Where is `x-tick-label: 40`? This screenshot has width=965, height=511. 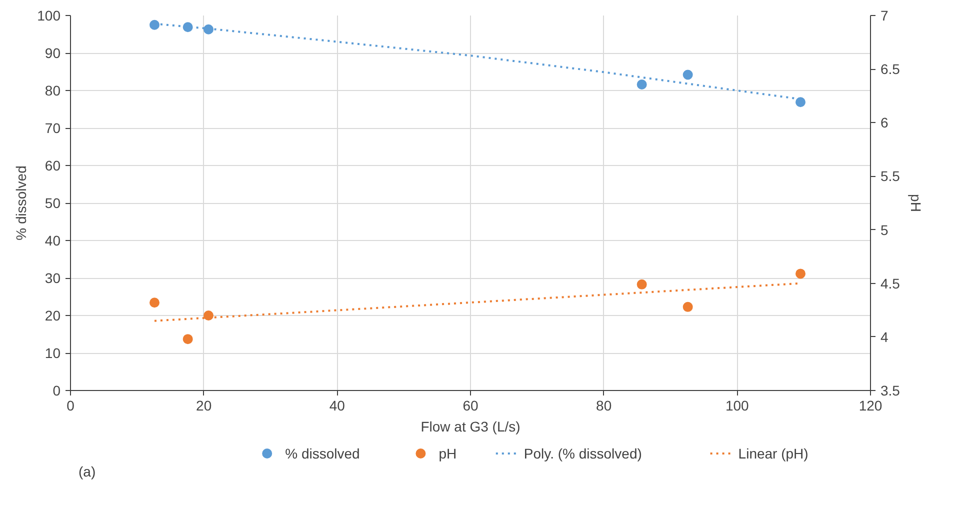 x-tick-label: 40 is located at coordinates (337, 406).